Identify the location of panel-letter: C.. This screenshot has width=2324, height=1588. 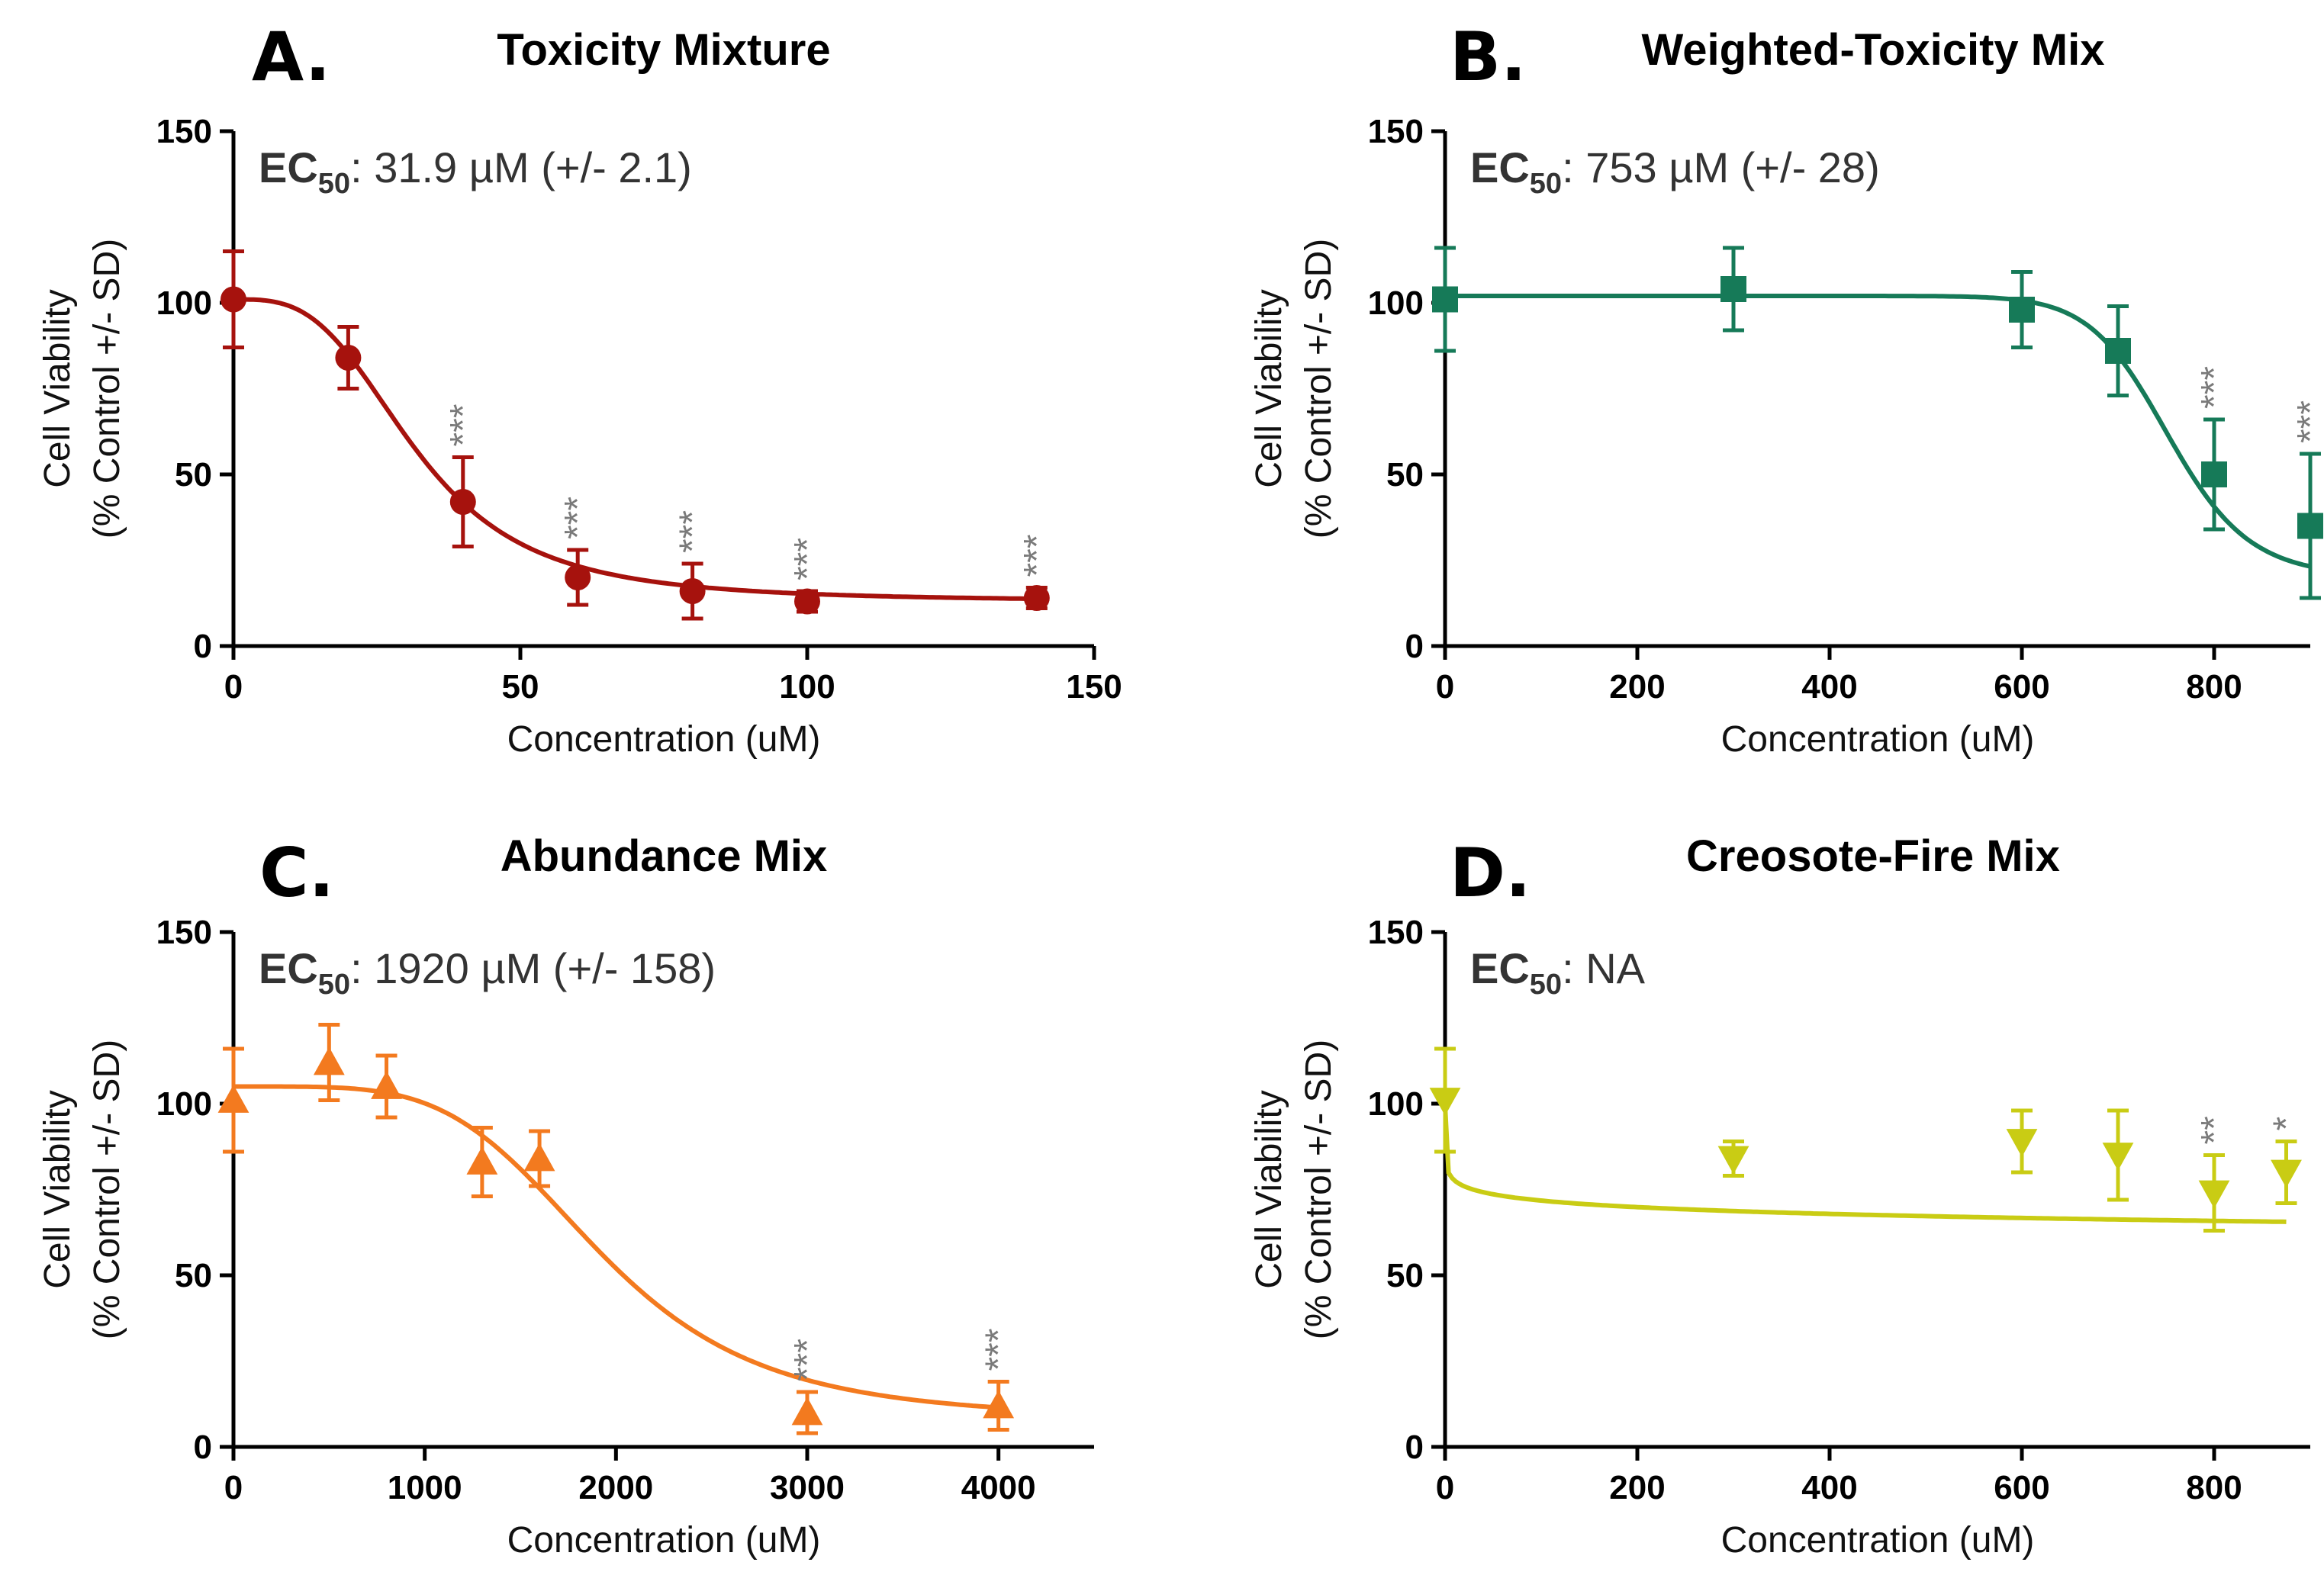
(296, 873).